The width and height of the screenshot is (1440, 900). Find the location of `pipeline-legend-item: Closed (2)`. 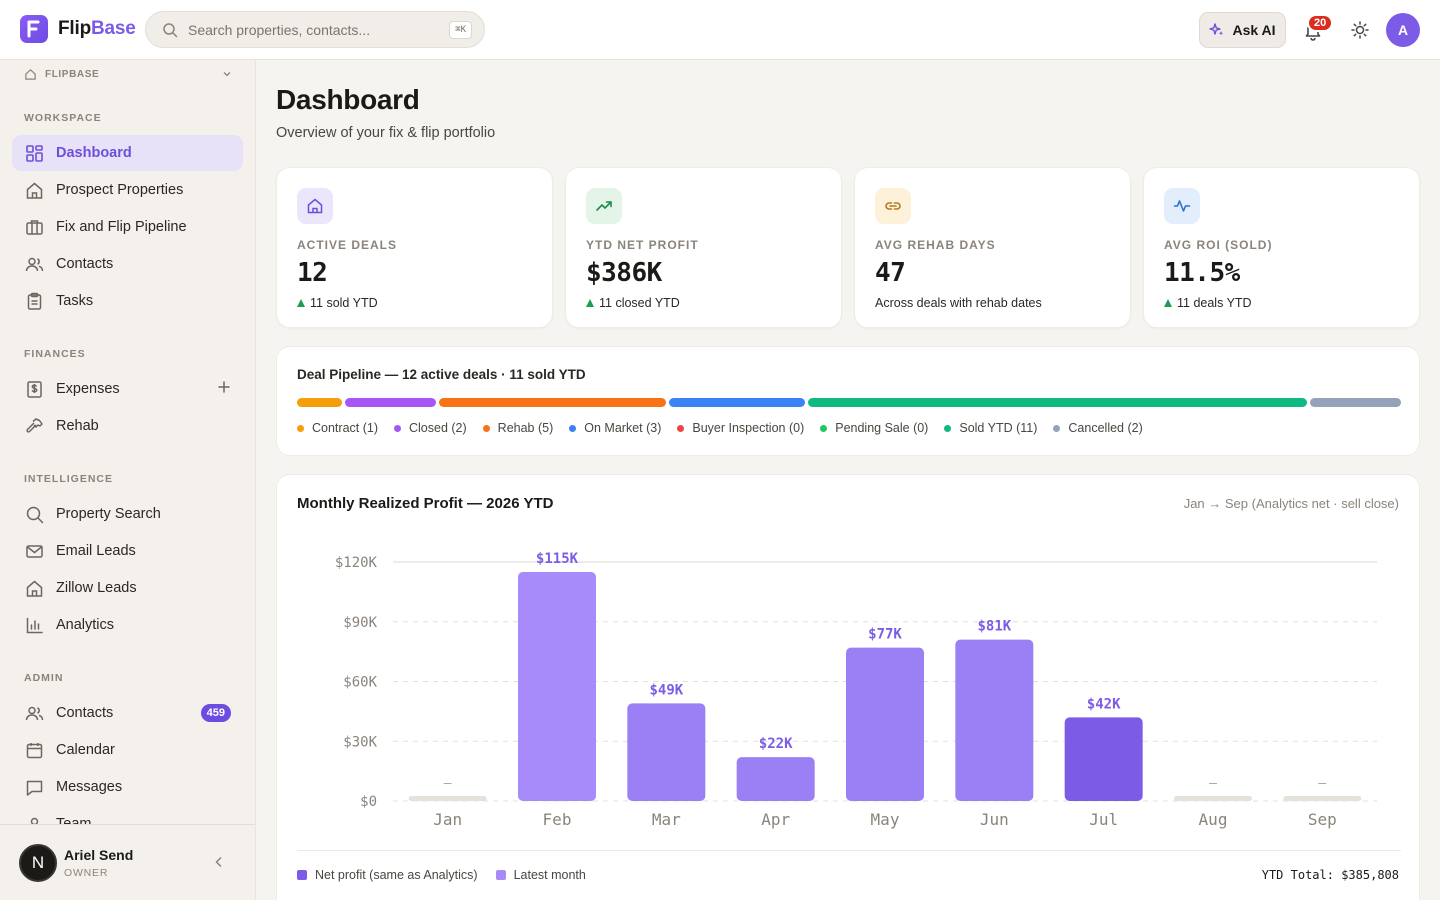

pipeline-legend-item: Closed (2) is located at coordinates (430, 428).